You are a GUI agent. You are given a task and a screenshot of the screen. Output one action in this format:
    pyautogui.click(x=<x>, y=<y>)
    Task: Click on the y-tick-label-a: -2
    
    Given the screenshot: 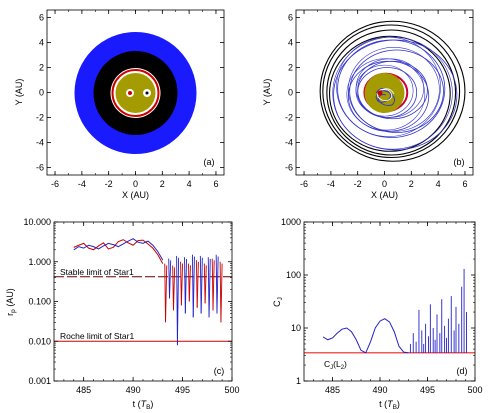 What is the action you would take?
    pyautogui.click(x=40, y=118)
    